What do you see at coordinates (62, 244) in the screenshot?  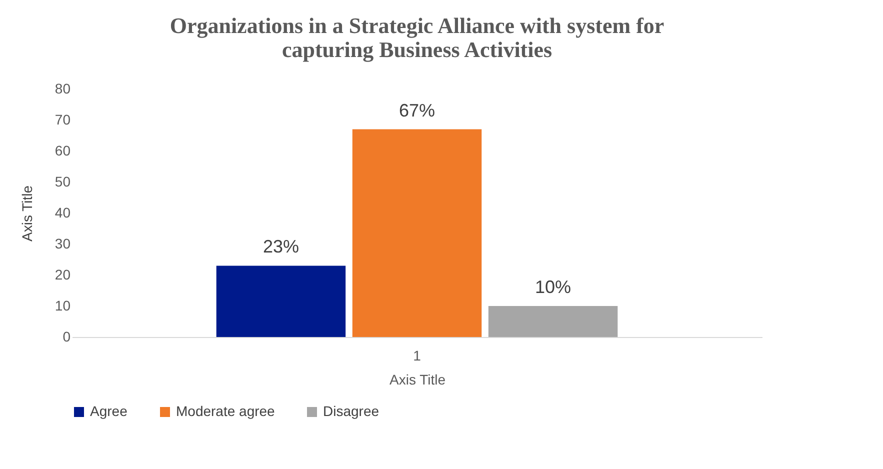 I see `y-tick-label: 30` at bounding box center [62, 244].